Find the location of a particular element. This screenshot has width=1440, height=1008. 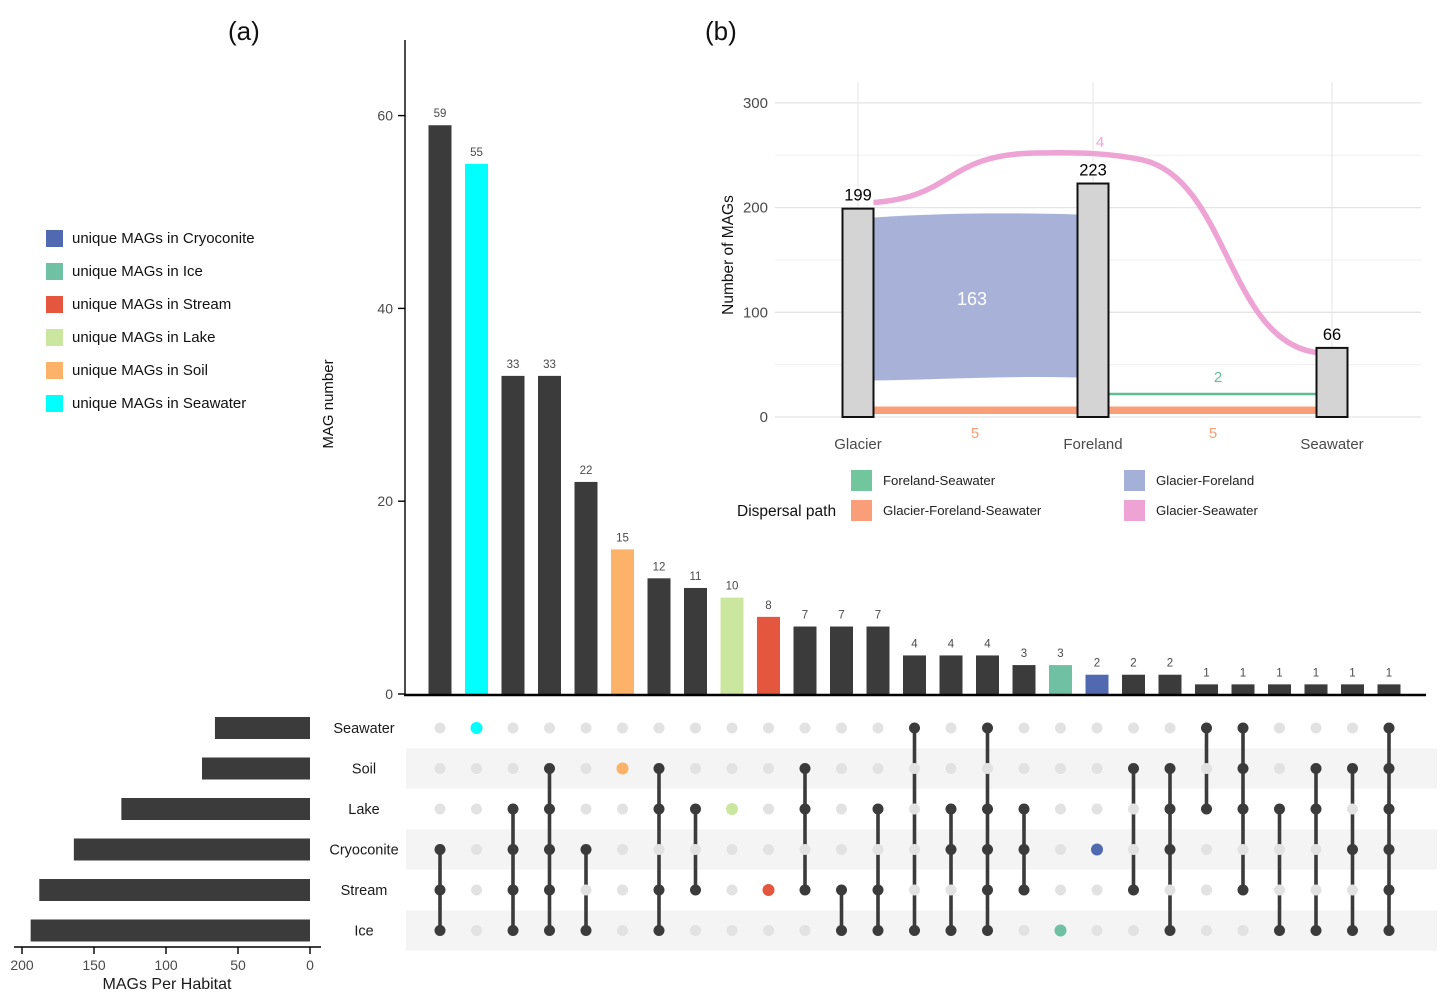

upset-bar-value: 8 is located at coordinates (768, 606).